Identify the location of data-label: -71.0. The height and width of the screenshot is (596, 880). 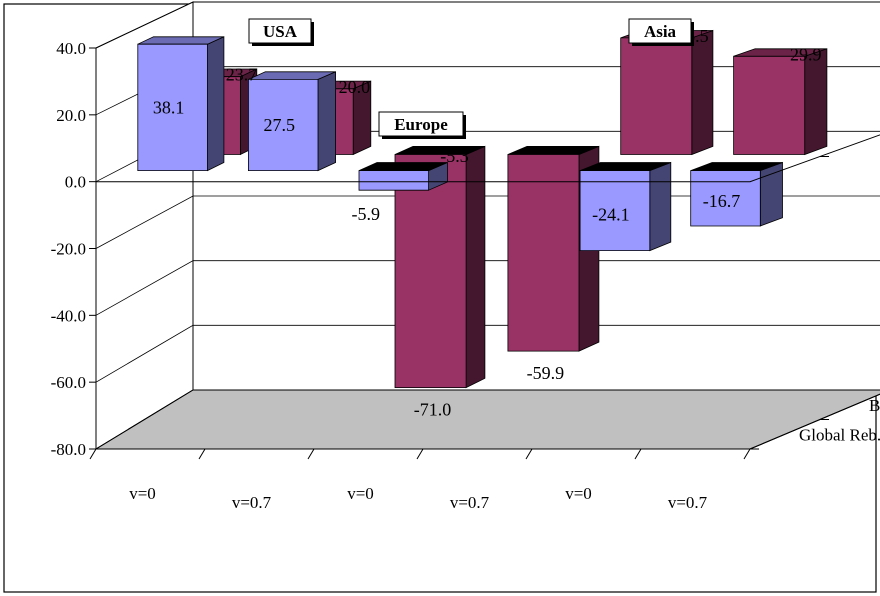
(433, 410).